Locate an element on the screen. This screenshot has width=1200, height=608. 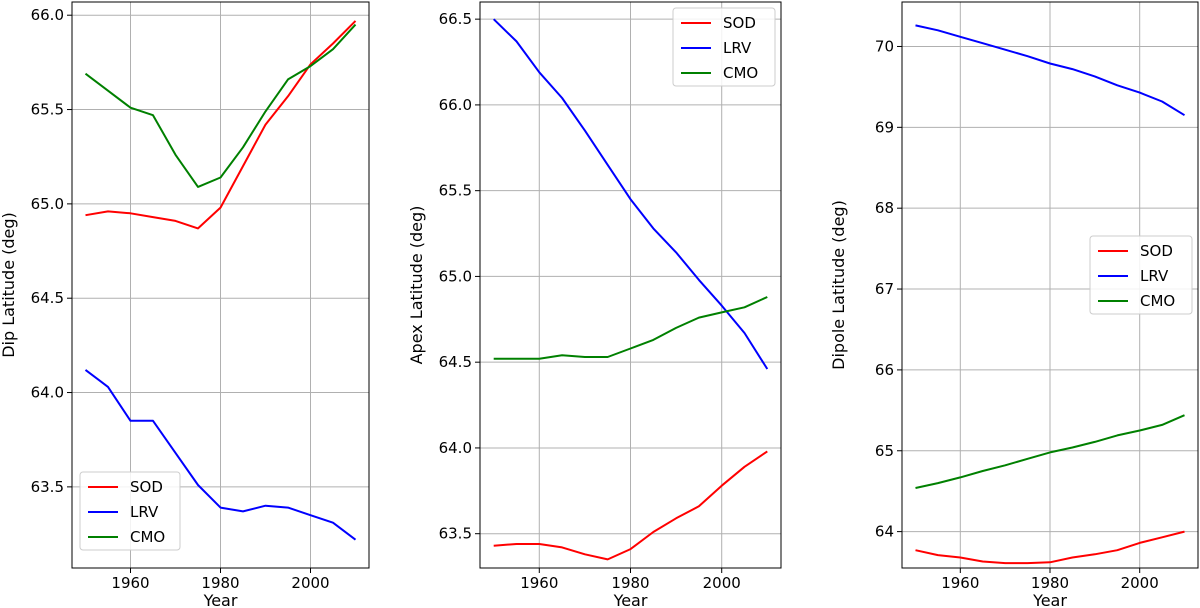
y-tick-label: 65 is located at coordinates (884, 451).